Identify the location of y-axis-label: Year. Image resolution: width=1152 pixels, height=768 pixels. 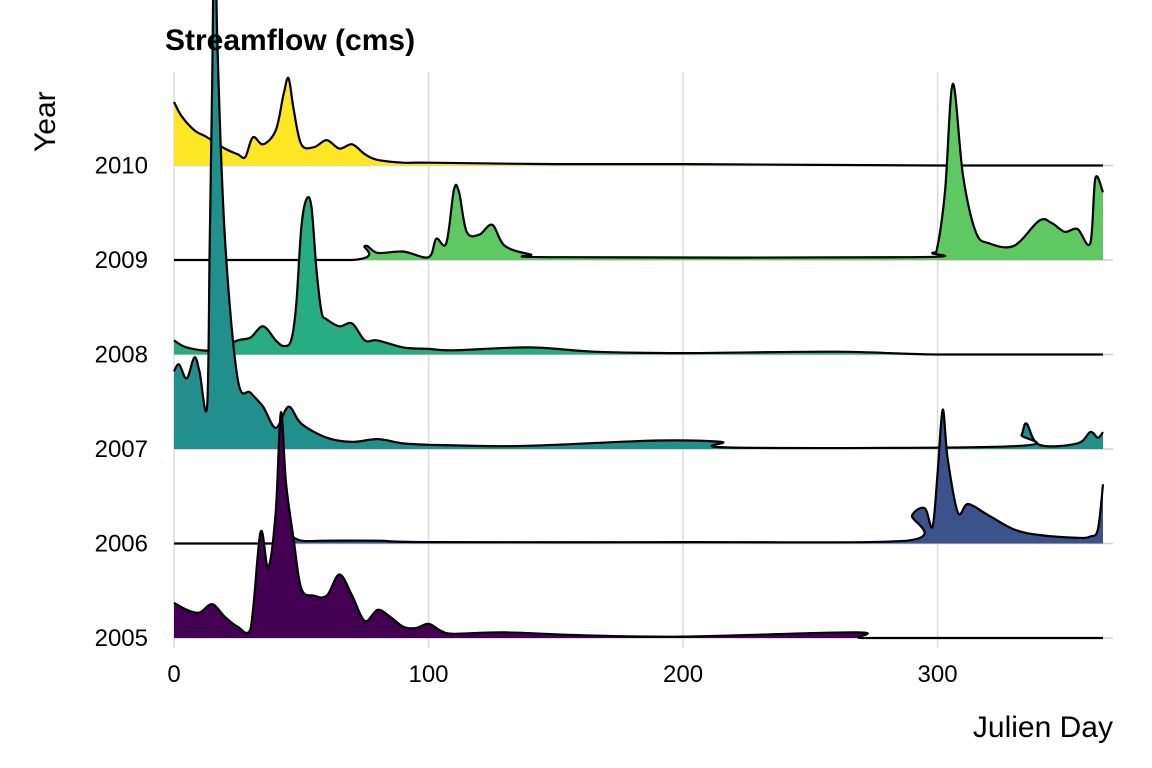
(45, 121).